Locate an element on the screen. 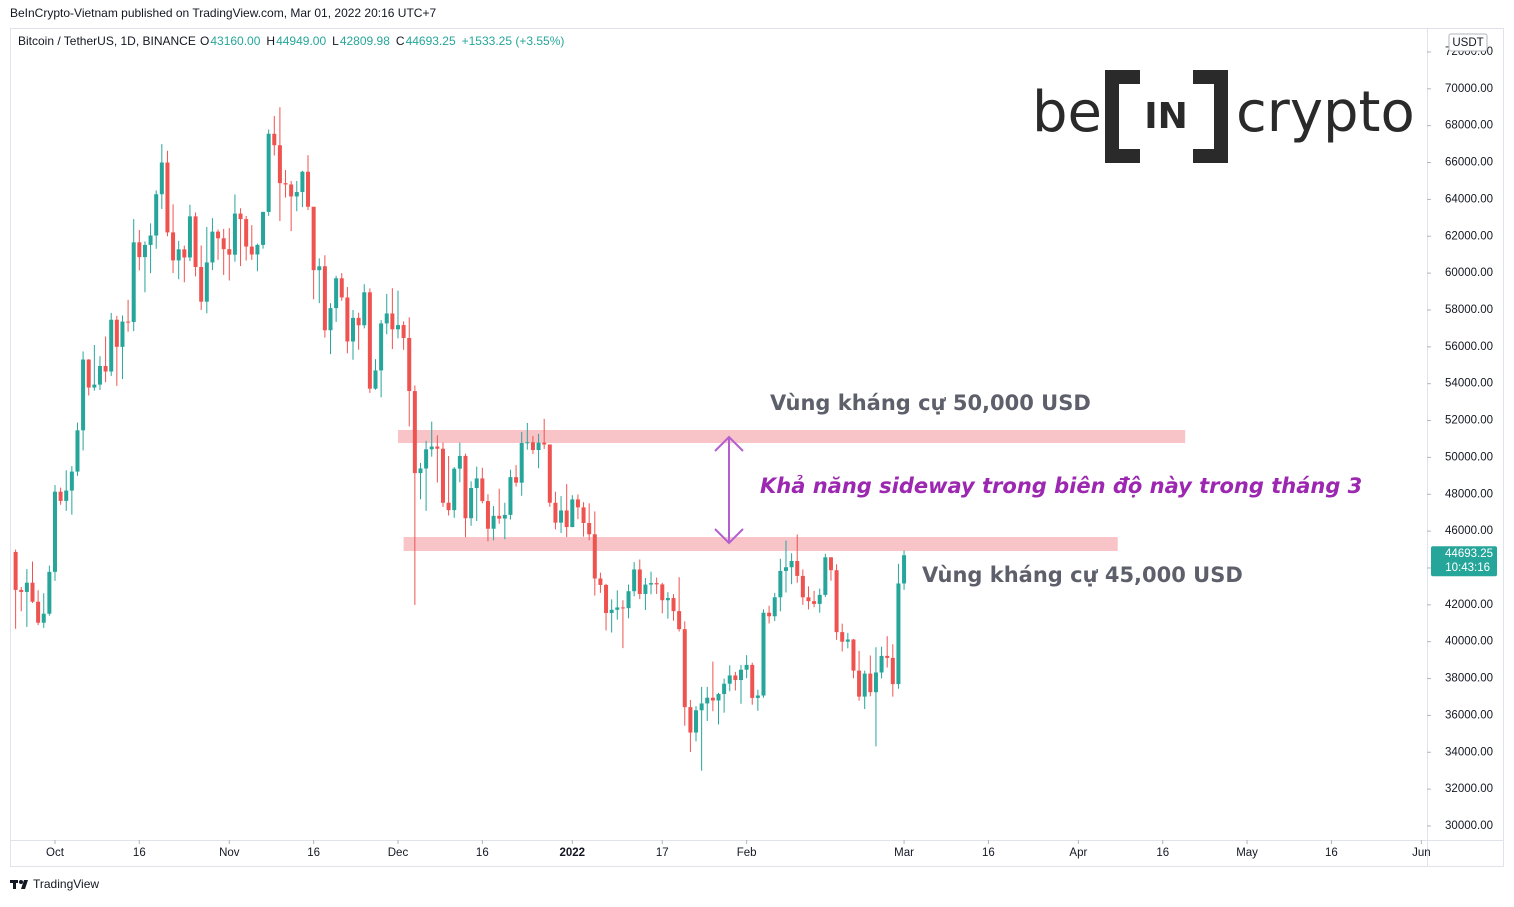 This screenshot has width=1514, height=907. legend-value: 43160.00 is located at coordinates (235, 41).